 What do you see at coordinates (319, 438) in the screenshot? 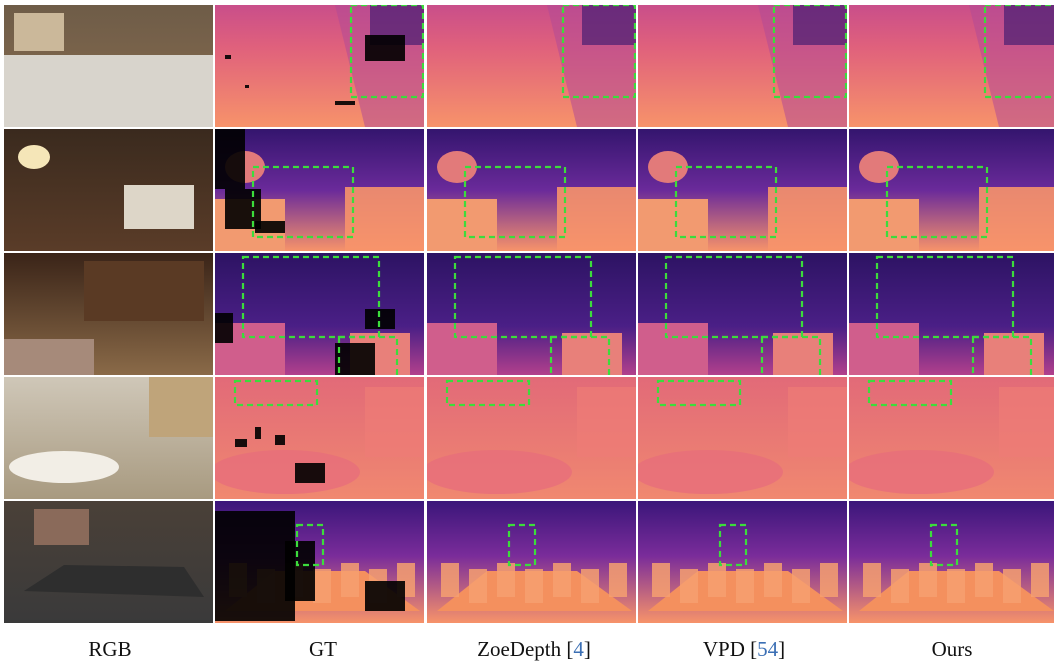
I see `gt-bathroom-image` at bounding box center [319, 438].